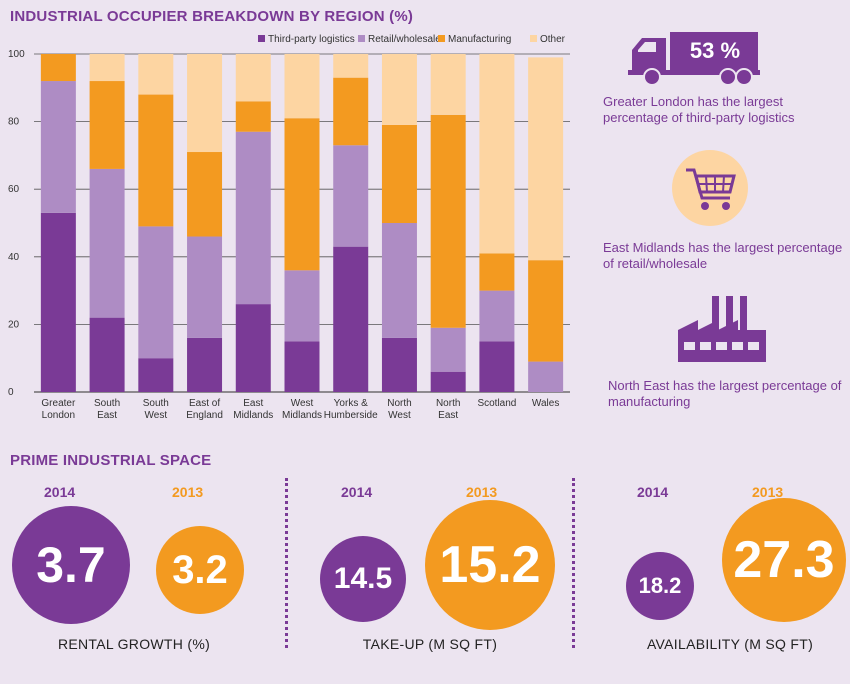  I want to click on rental-growth-label: RENTAL GROWTH (%), so click(134, 644).